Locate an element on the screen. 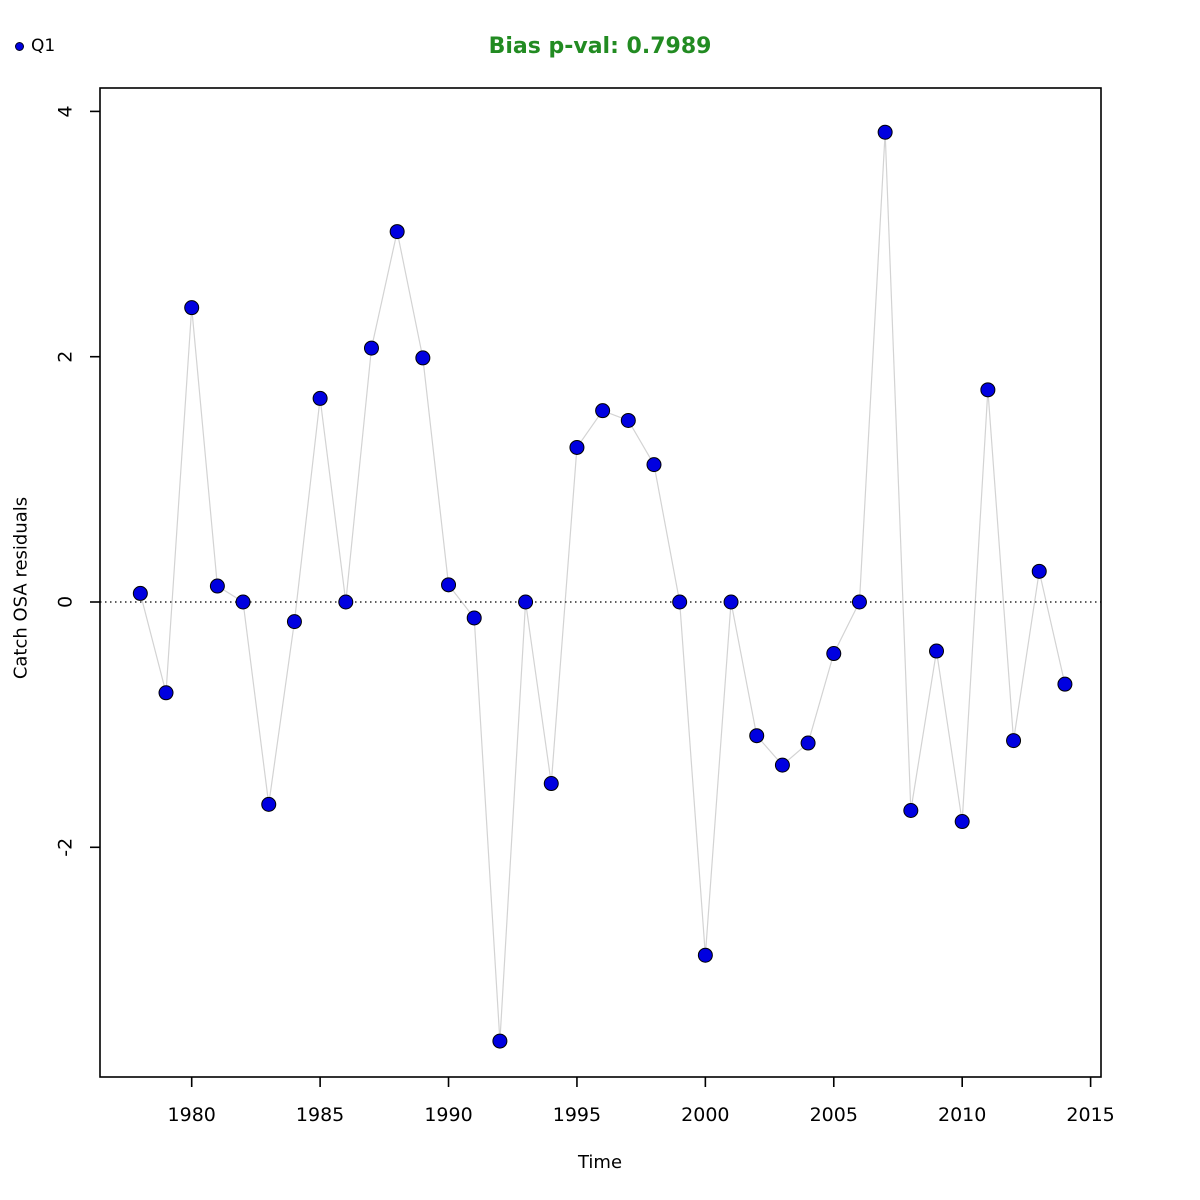 The image size is (1200, 1200). x-tick-label: 2005 is located at coordinates (834, 1115).